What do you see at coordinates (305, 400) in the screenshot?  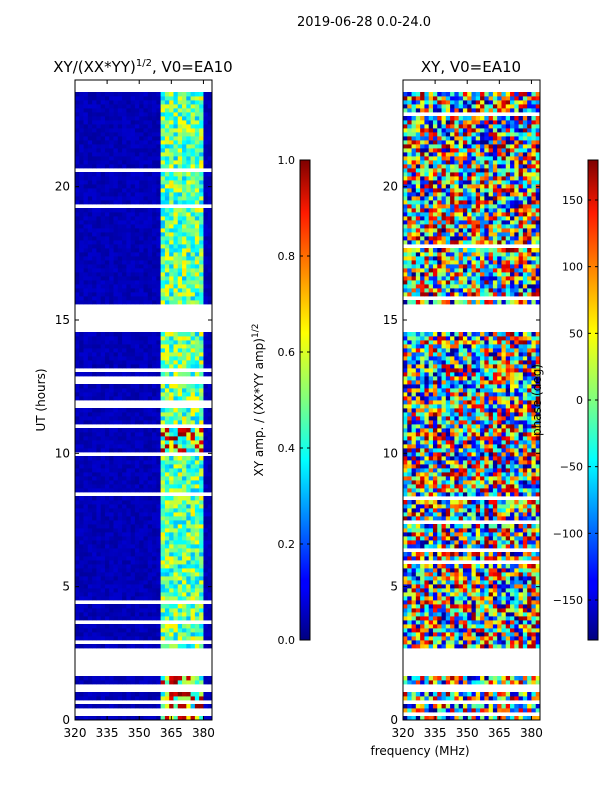 I see `amplitude-colorbar` at bounding box center [305, 400].